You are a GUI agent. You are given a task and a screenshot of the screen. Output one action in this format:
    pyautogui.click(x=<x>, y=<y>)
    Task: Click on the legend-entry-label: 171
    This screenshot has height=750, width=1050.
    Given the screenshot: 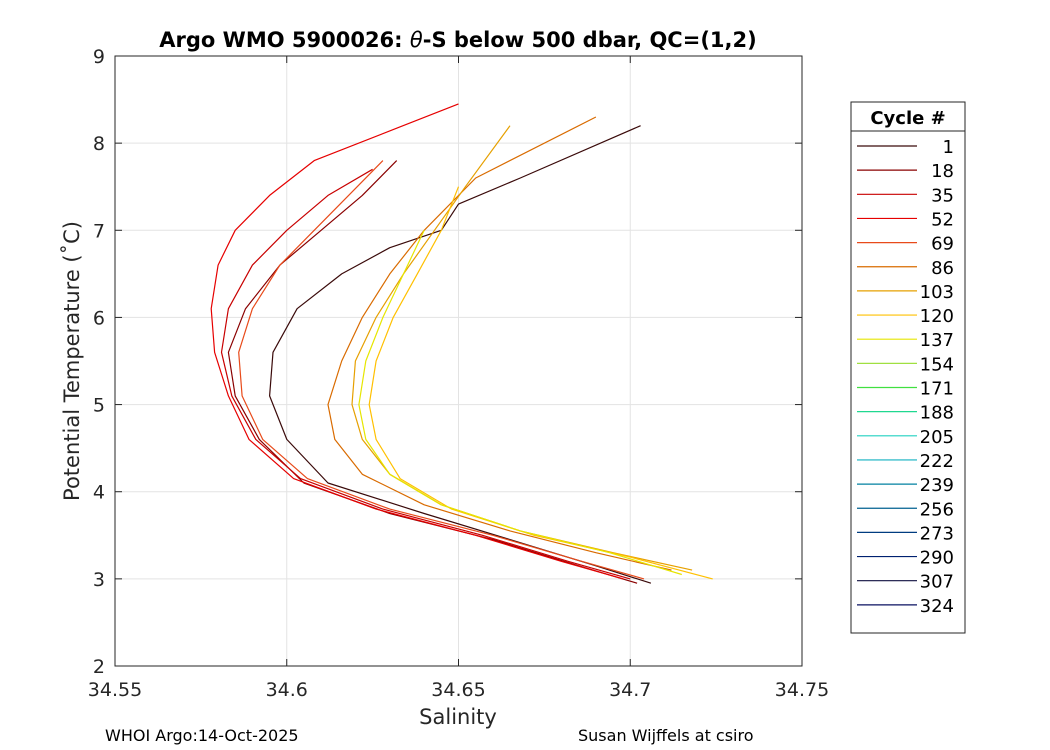 What is the action you would take?
    pyautogui.click(x=937, y=389)
    